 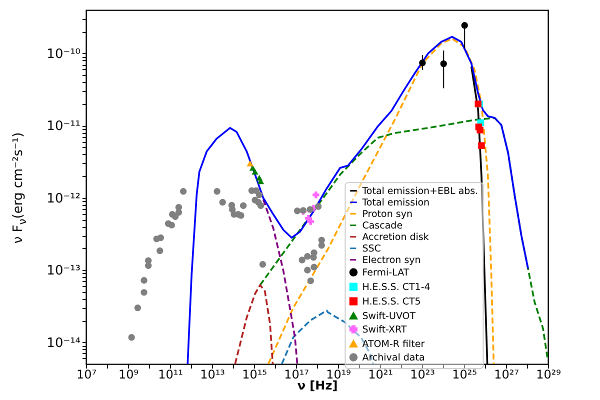 What do you see at coordinates (393, 344) in the screenshot?
I see `legend-label: ATOM-R filter` at bounding box center [393, 344].